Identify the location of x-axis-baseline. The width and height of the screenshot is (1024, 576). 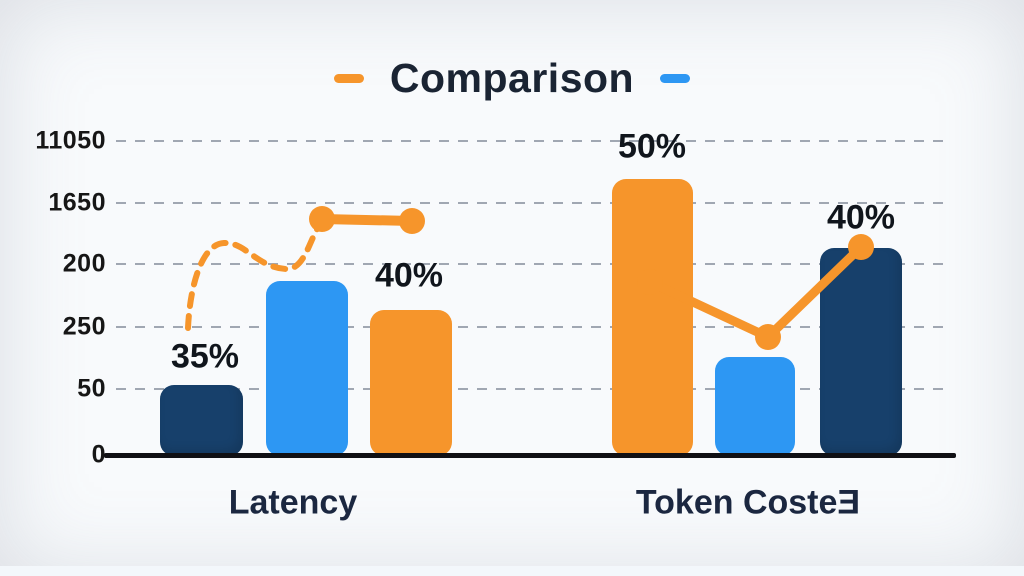
(530, 455).